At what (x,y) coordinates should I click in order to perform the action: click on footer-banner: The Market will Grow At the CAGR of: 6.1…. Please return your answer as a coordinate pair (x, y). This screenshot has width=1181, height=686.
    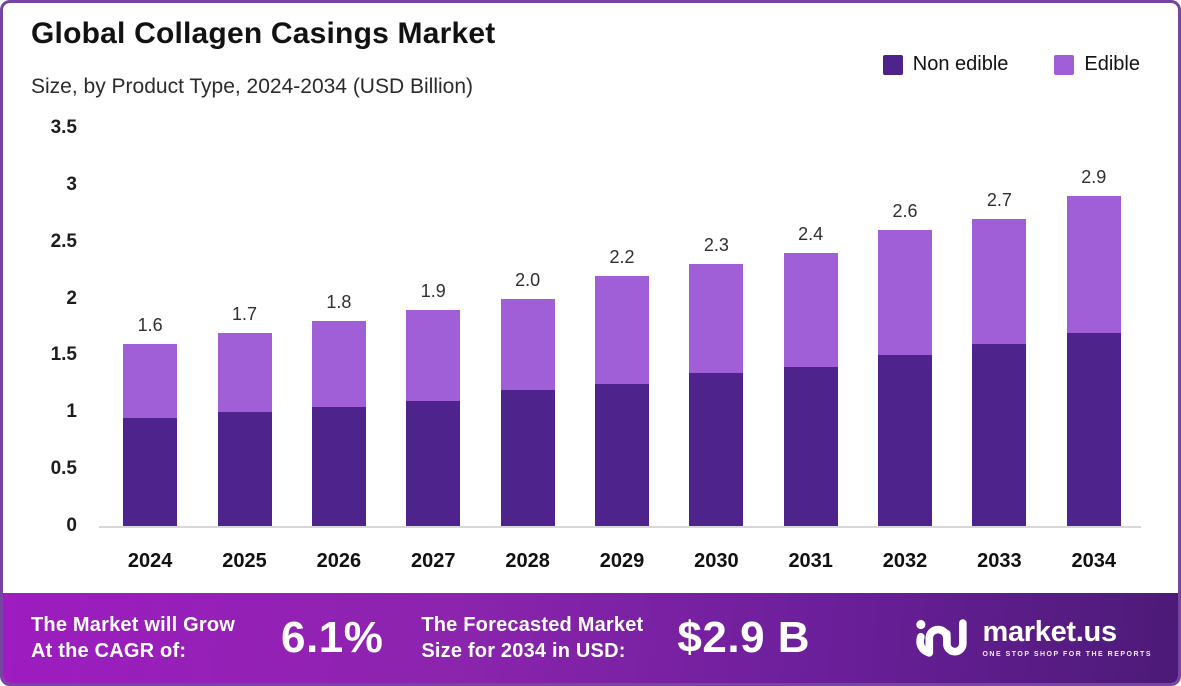
    Looking at the image, I should click on (590, 638).